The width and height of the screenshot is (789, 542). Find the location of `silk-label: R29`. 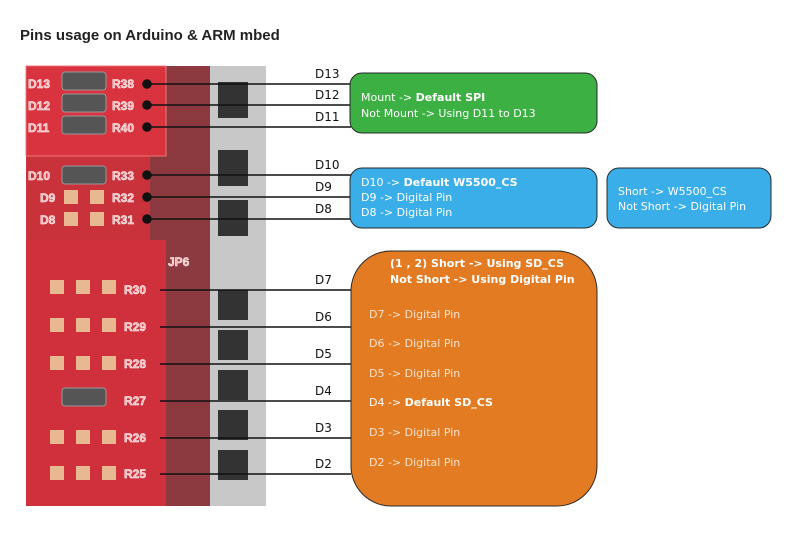

silk-label: R29 is located at coordinates (135, 327).